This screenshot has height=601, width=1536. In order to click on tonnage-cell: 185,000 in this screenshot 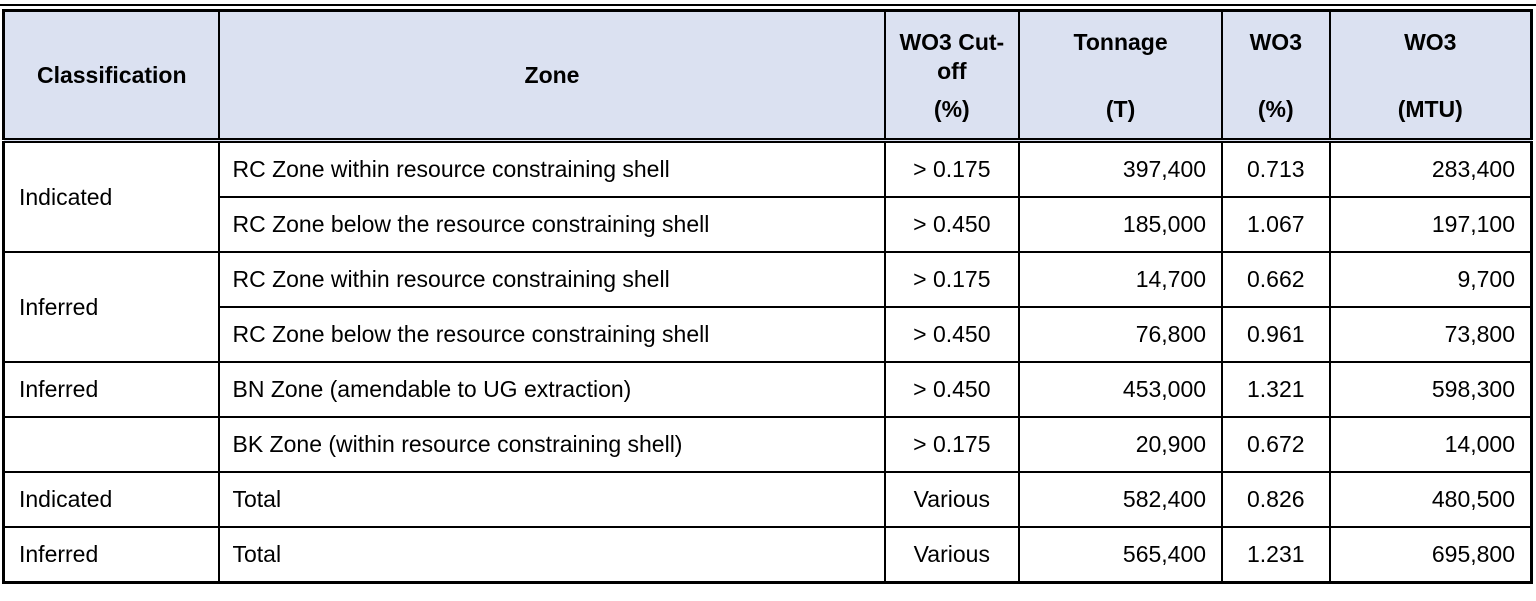, I will do `click(1121, 224)`.